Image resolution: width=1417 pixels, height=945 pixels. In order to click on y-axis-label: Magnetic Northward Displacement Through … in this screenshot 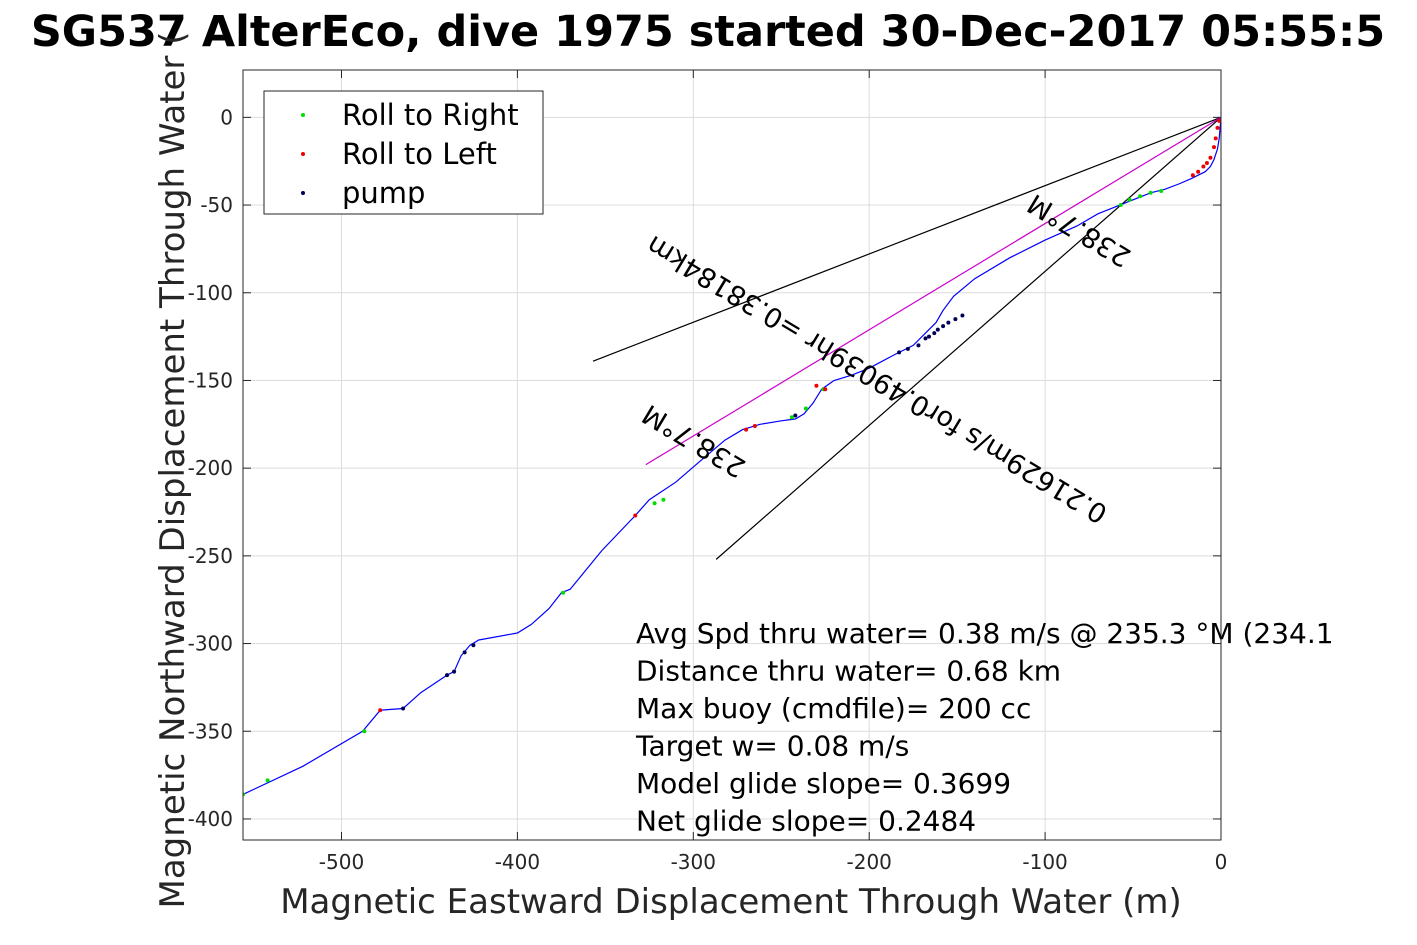, I will do `click(173, 470)`.